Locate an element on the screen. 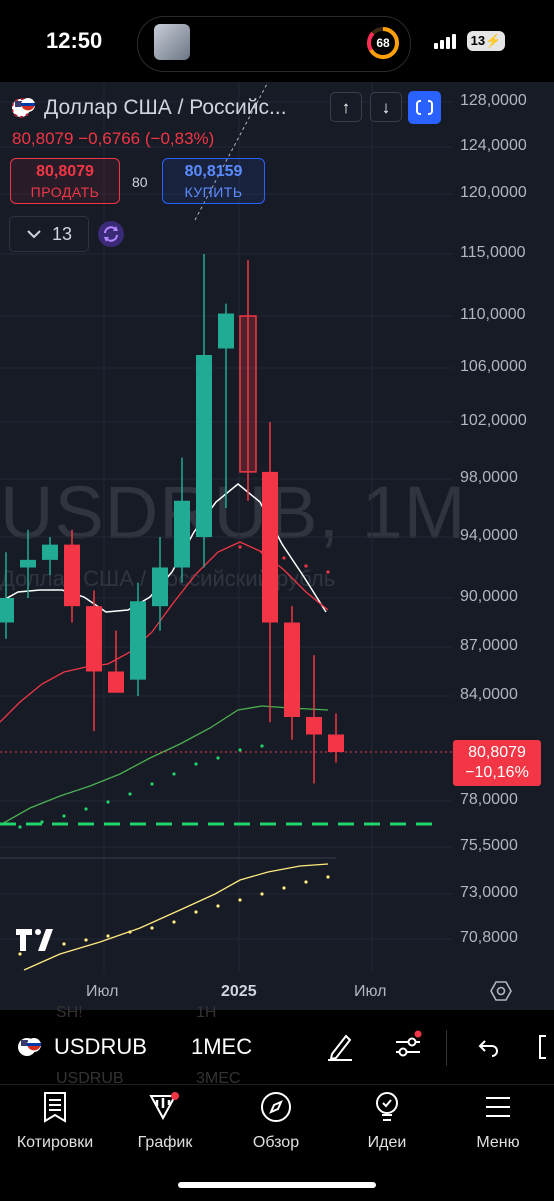 The width and height of the screenshot is (554, 1201). change-absolute: −0,6766 is located at coordinates (109, 138).